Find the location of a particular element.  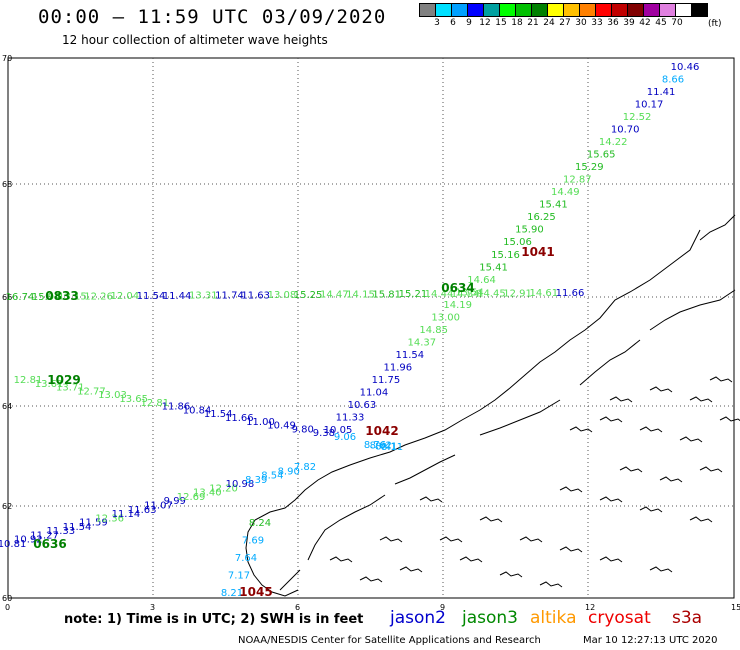

legend-labels: 3 6 9 12 15 18 21 24 27 30 33 36 39 42 45 70 is located at coordinates (564, 24).